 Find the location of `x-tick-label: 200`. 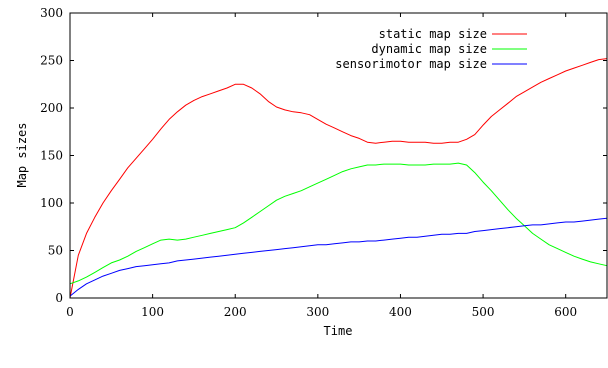

x-tick-label: 200 is located at coordinates (235, 312).